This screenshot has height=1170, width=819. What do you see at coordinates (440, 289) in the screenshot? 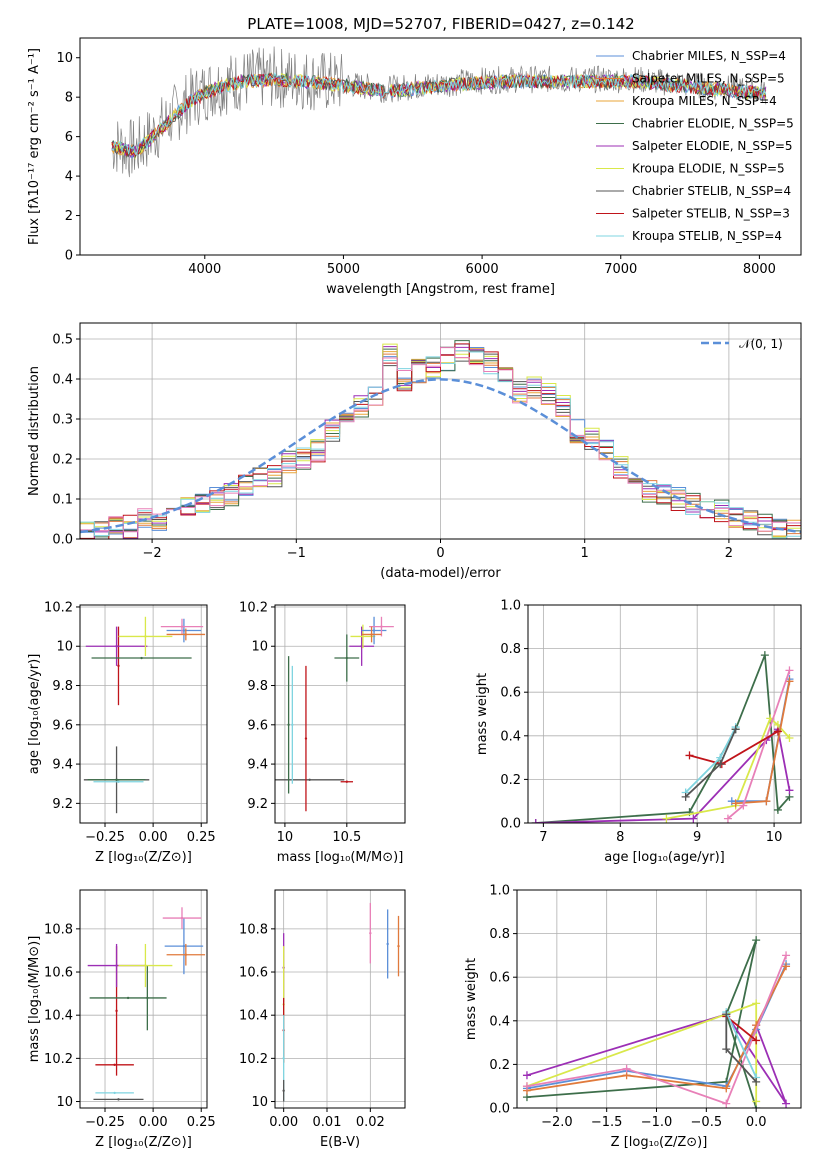
I see `x-axis-label: wavelength [Angstrom, rest frame]` at bounding box center [440, 289].